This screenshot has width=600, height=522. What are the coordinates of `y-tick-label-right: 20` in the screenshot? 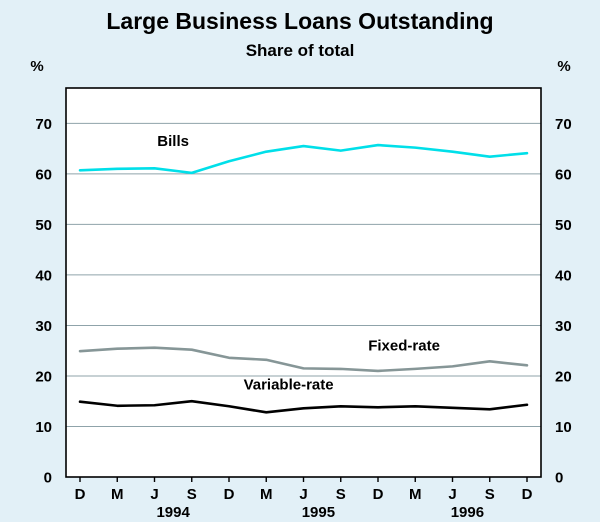 It's located at (563, 376).